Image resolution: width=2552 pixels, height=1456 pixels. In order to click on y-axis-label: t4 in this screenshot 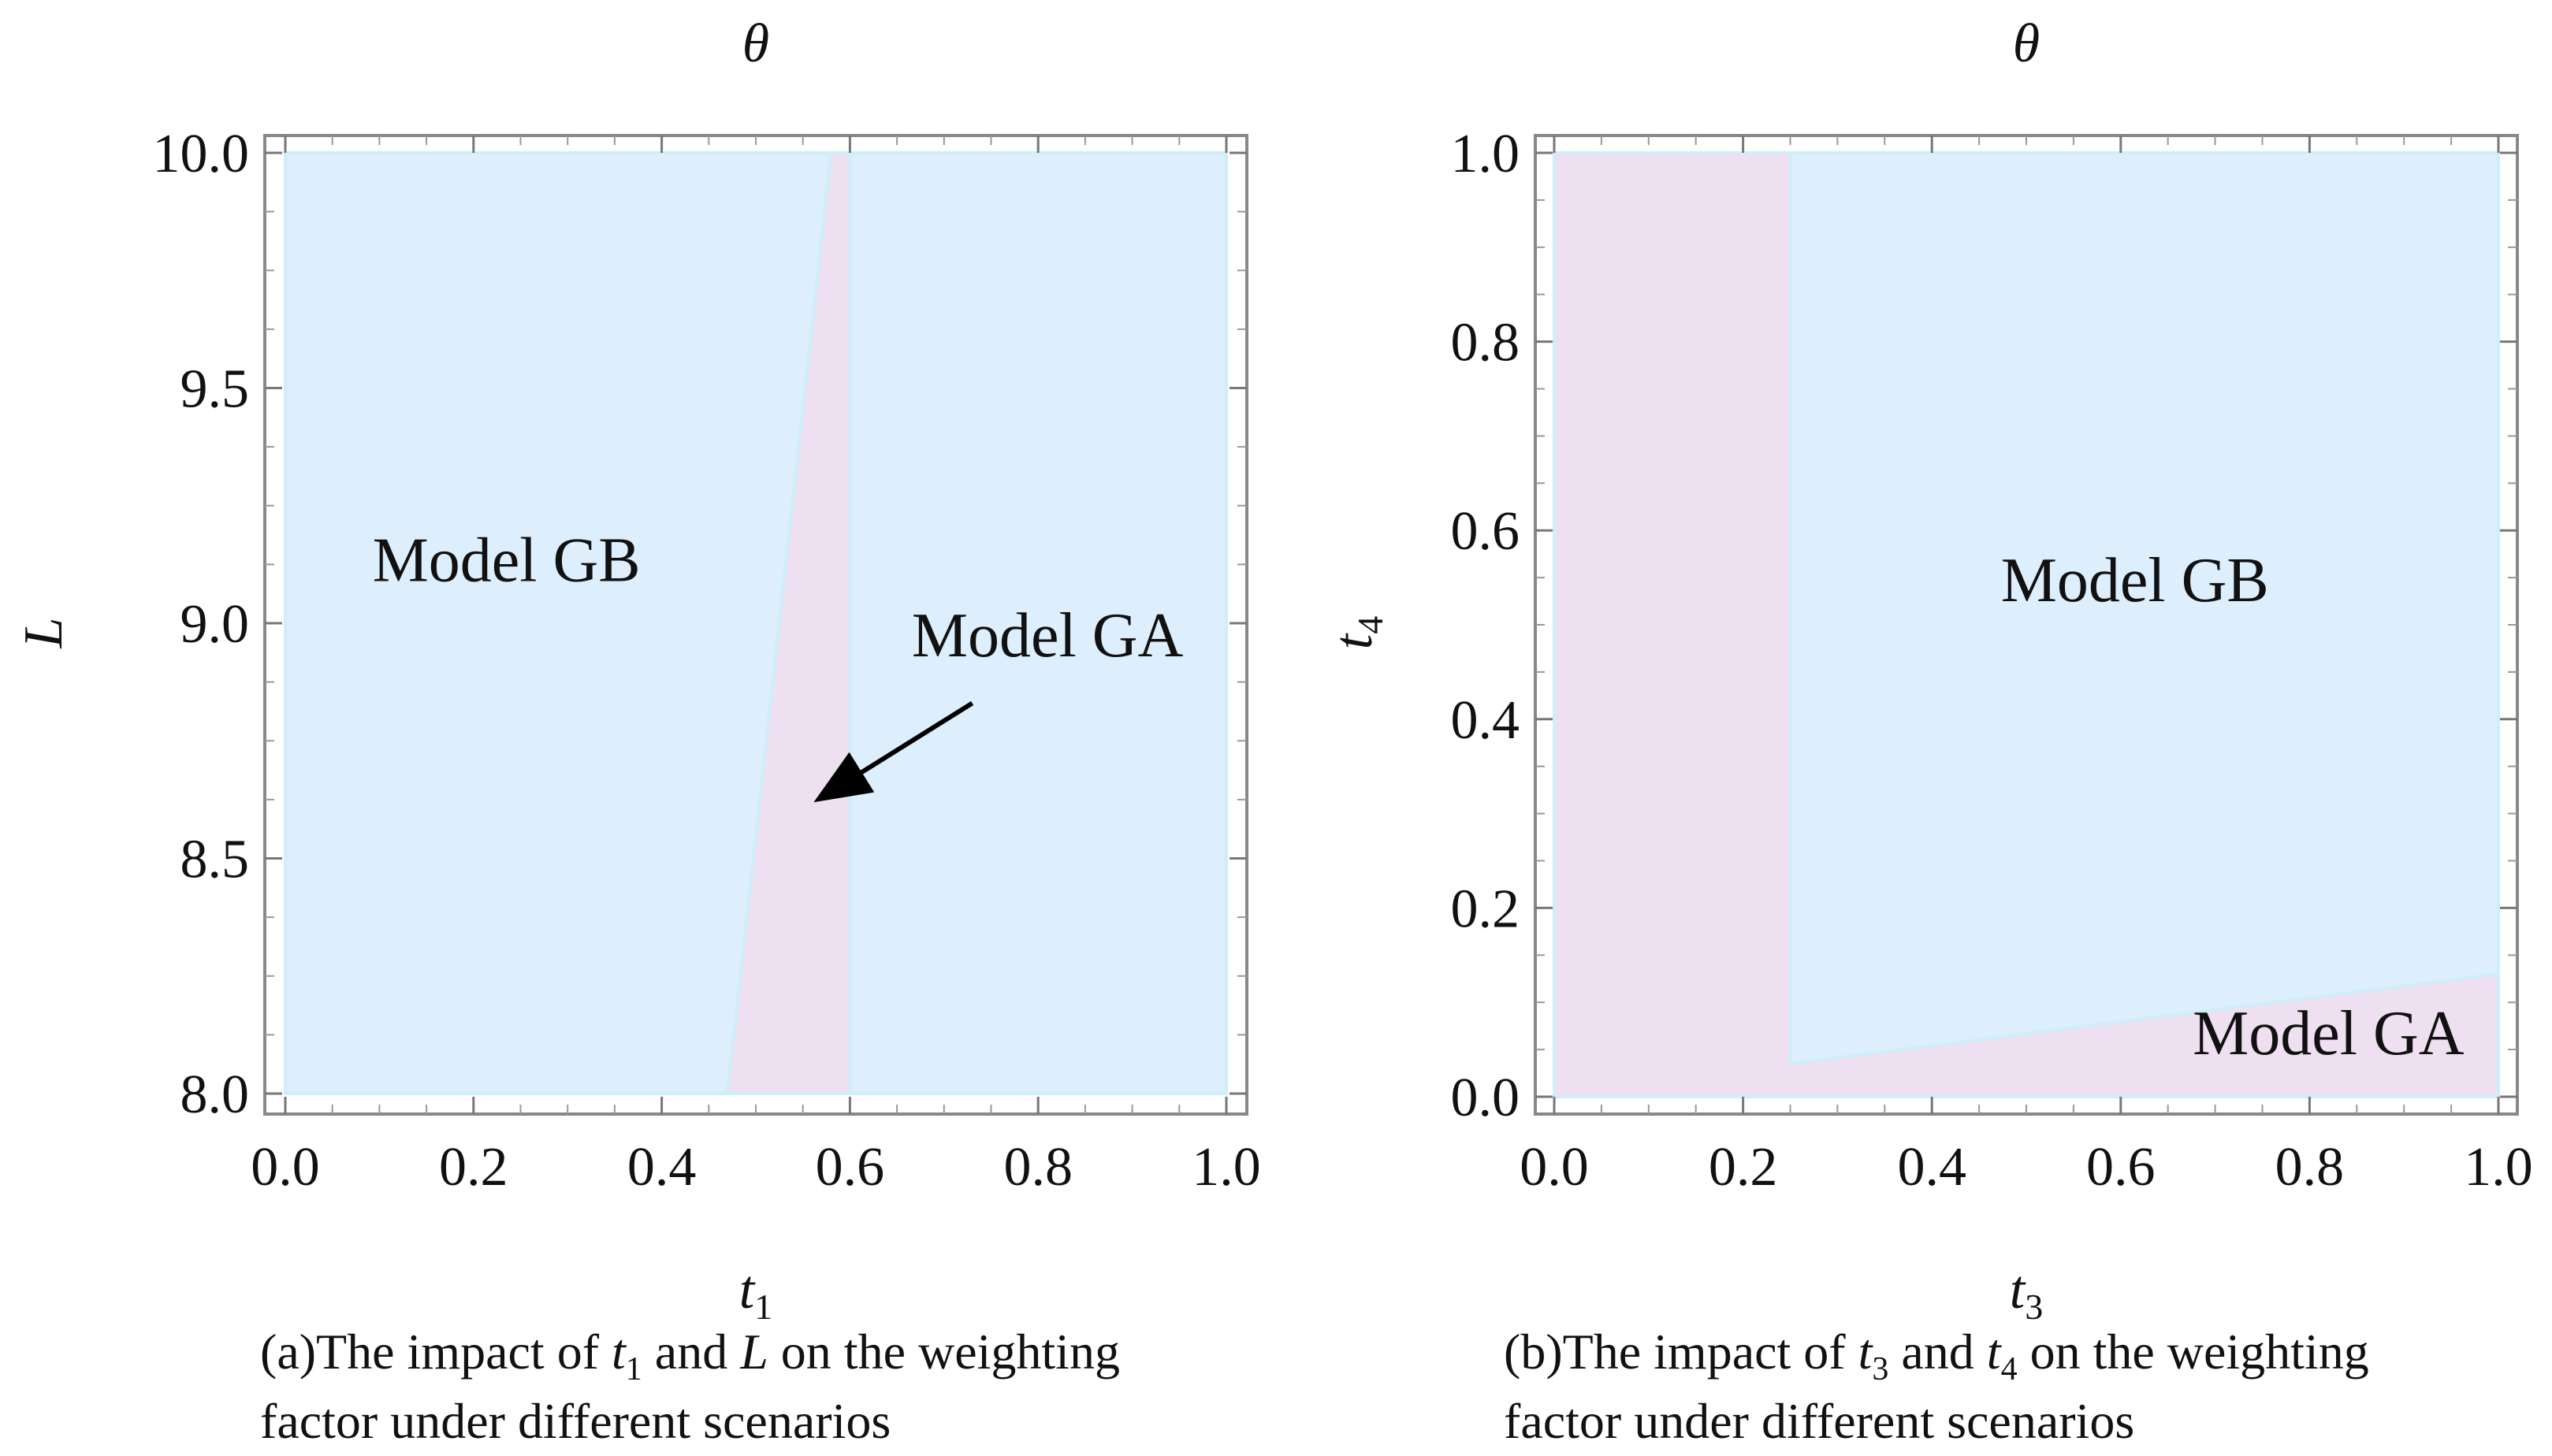, I will do `click(1356, 632)`.